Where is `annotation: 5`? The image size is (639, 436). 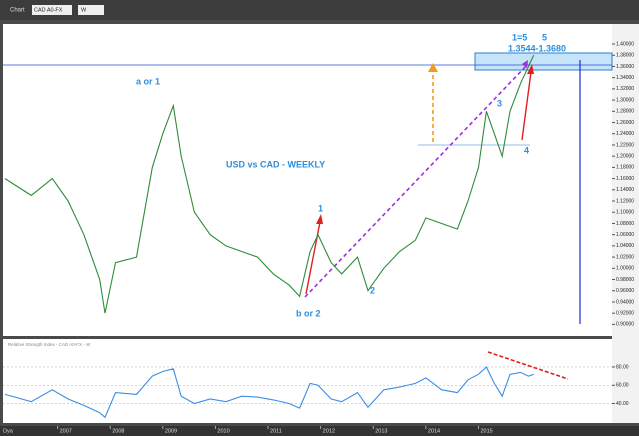 annotation: 5 is located at coordinates (544, 37).